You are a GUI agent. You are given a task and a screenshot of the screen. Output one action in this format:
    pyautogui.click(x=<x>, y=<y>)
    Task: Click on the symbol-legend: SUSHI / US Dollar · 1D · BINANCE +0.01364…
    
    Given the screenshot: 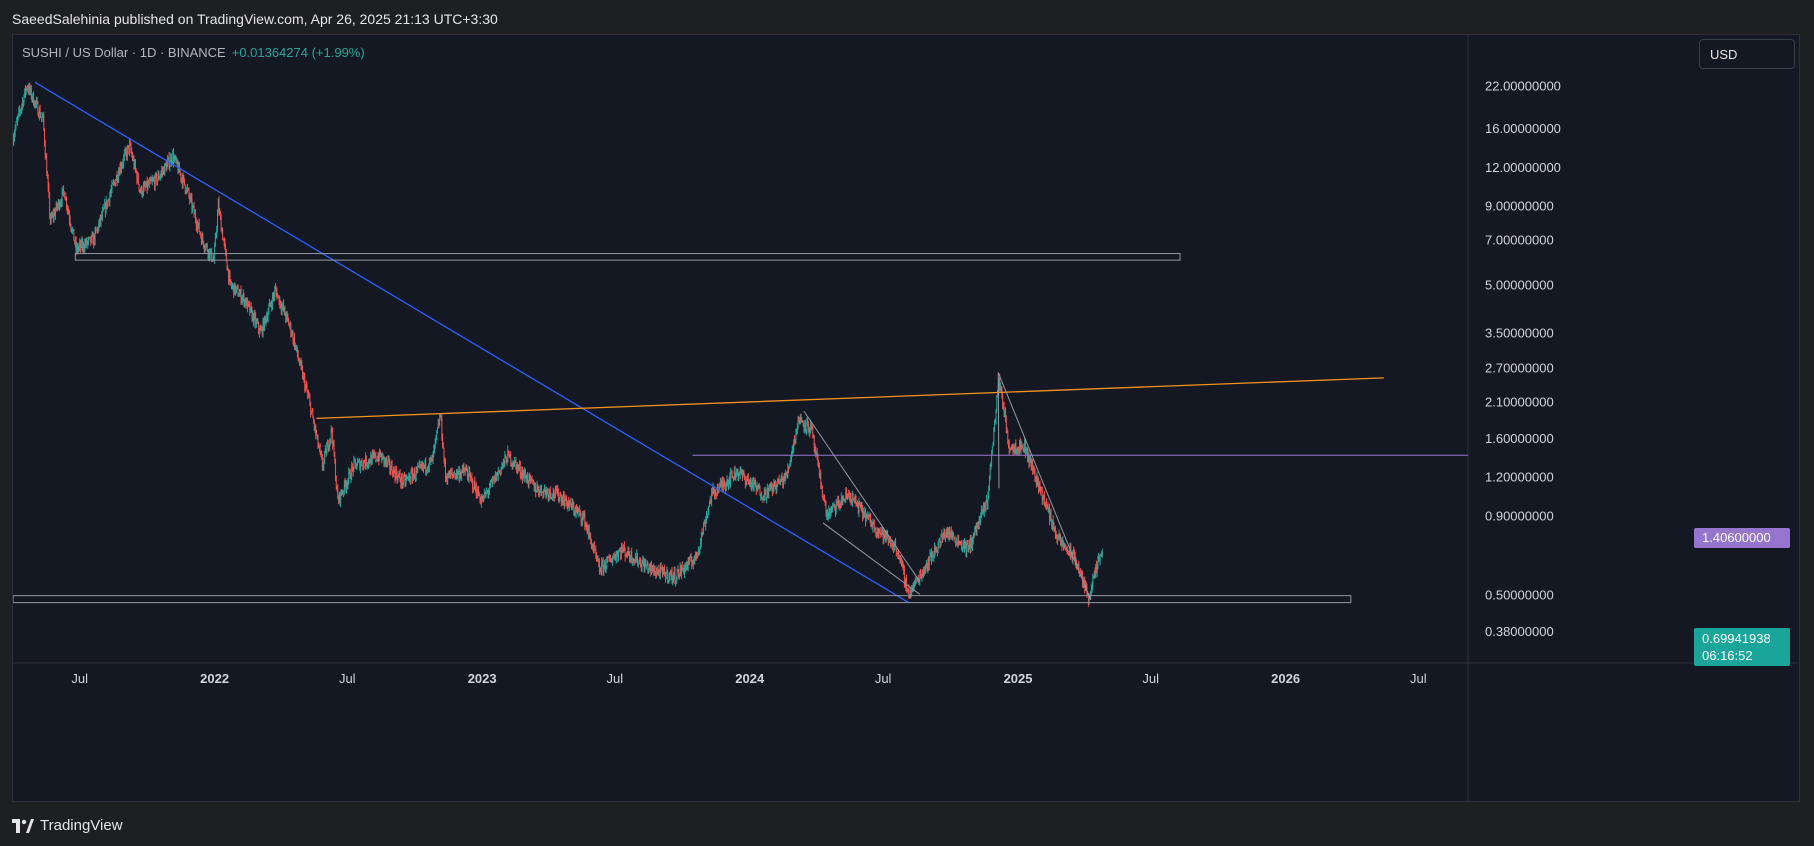 What is the action you would take?
    pyautogui.click(x=193, y=52)
    